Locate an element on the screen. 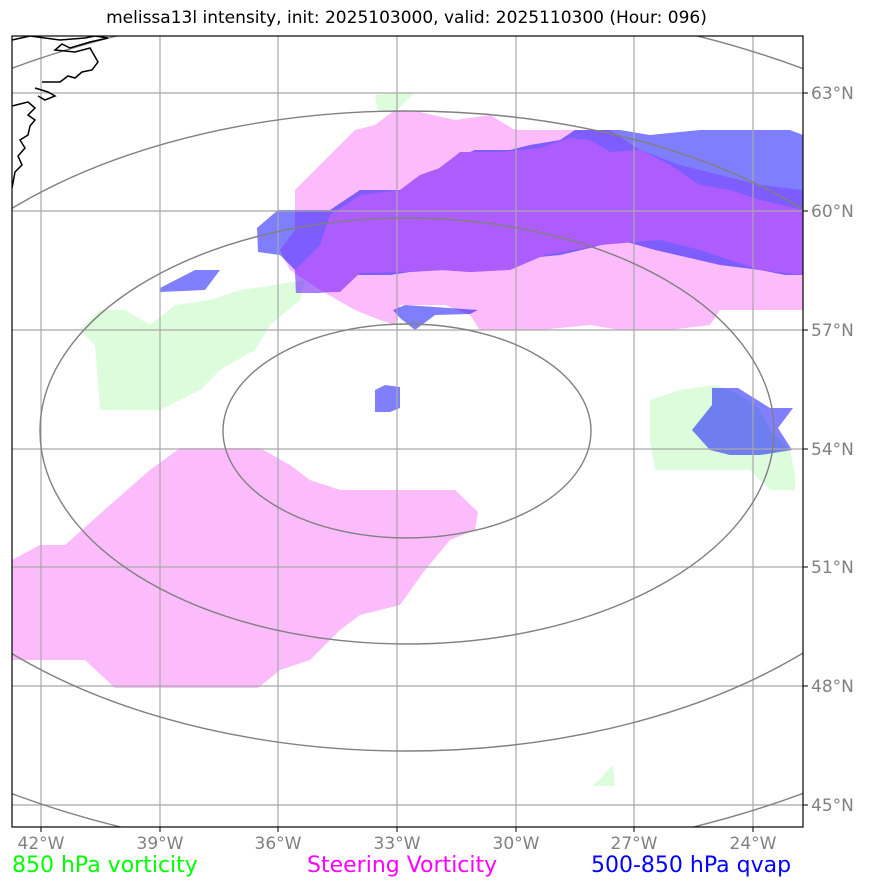 The height and width of the screenshot is (891, 873). legend-steering-vorticity: Steering Vorticity is located at coordinates (402, 865).